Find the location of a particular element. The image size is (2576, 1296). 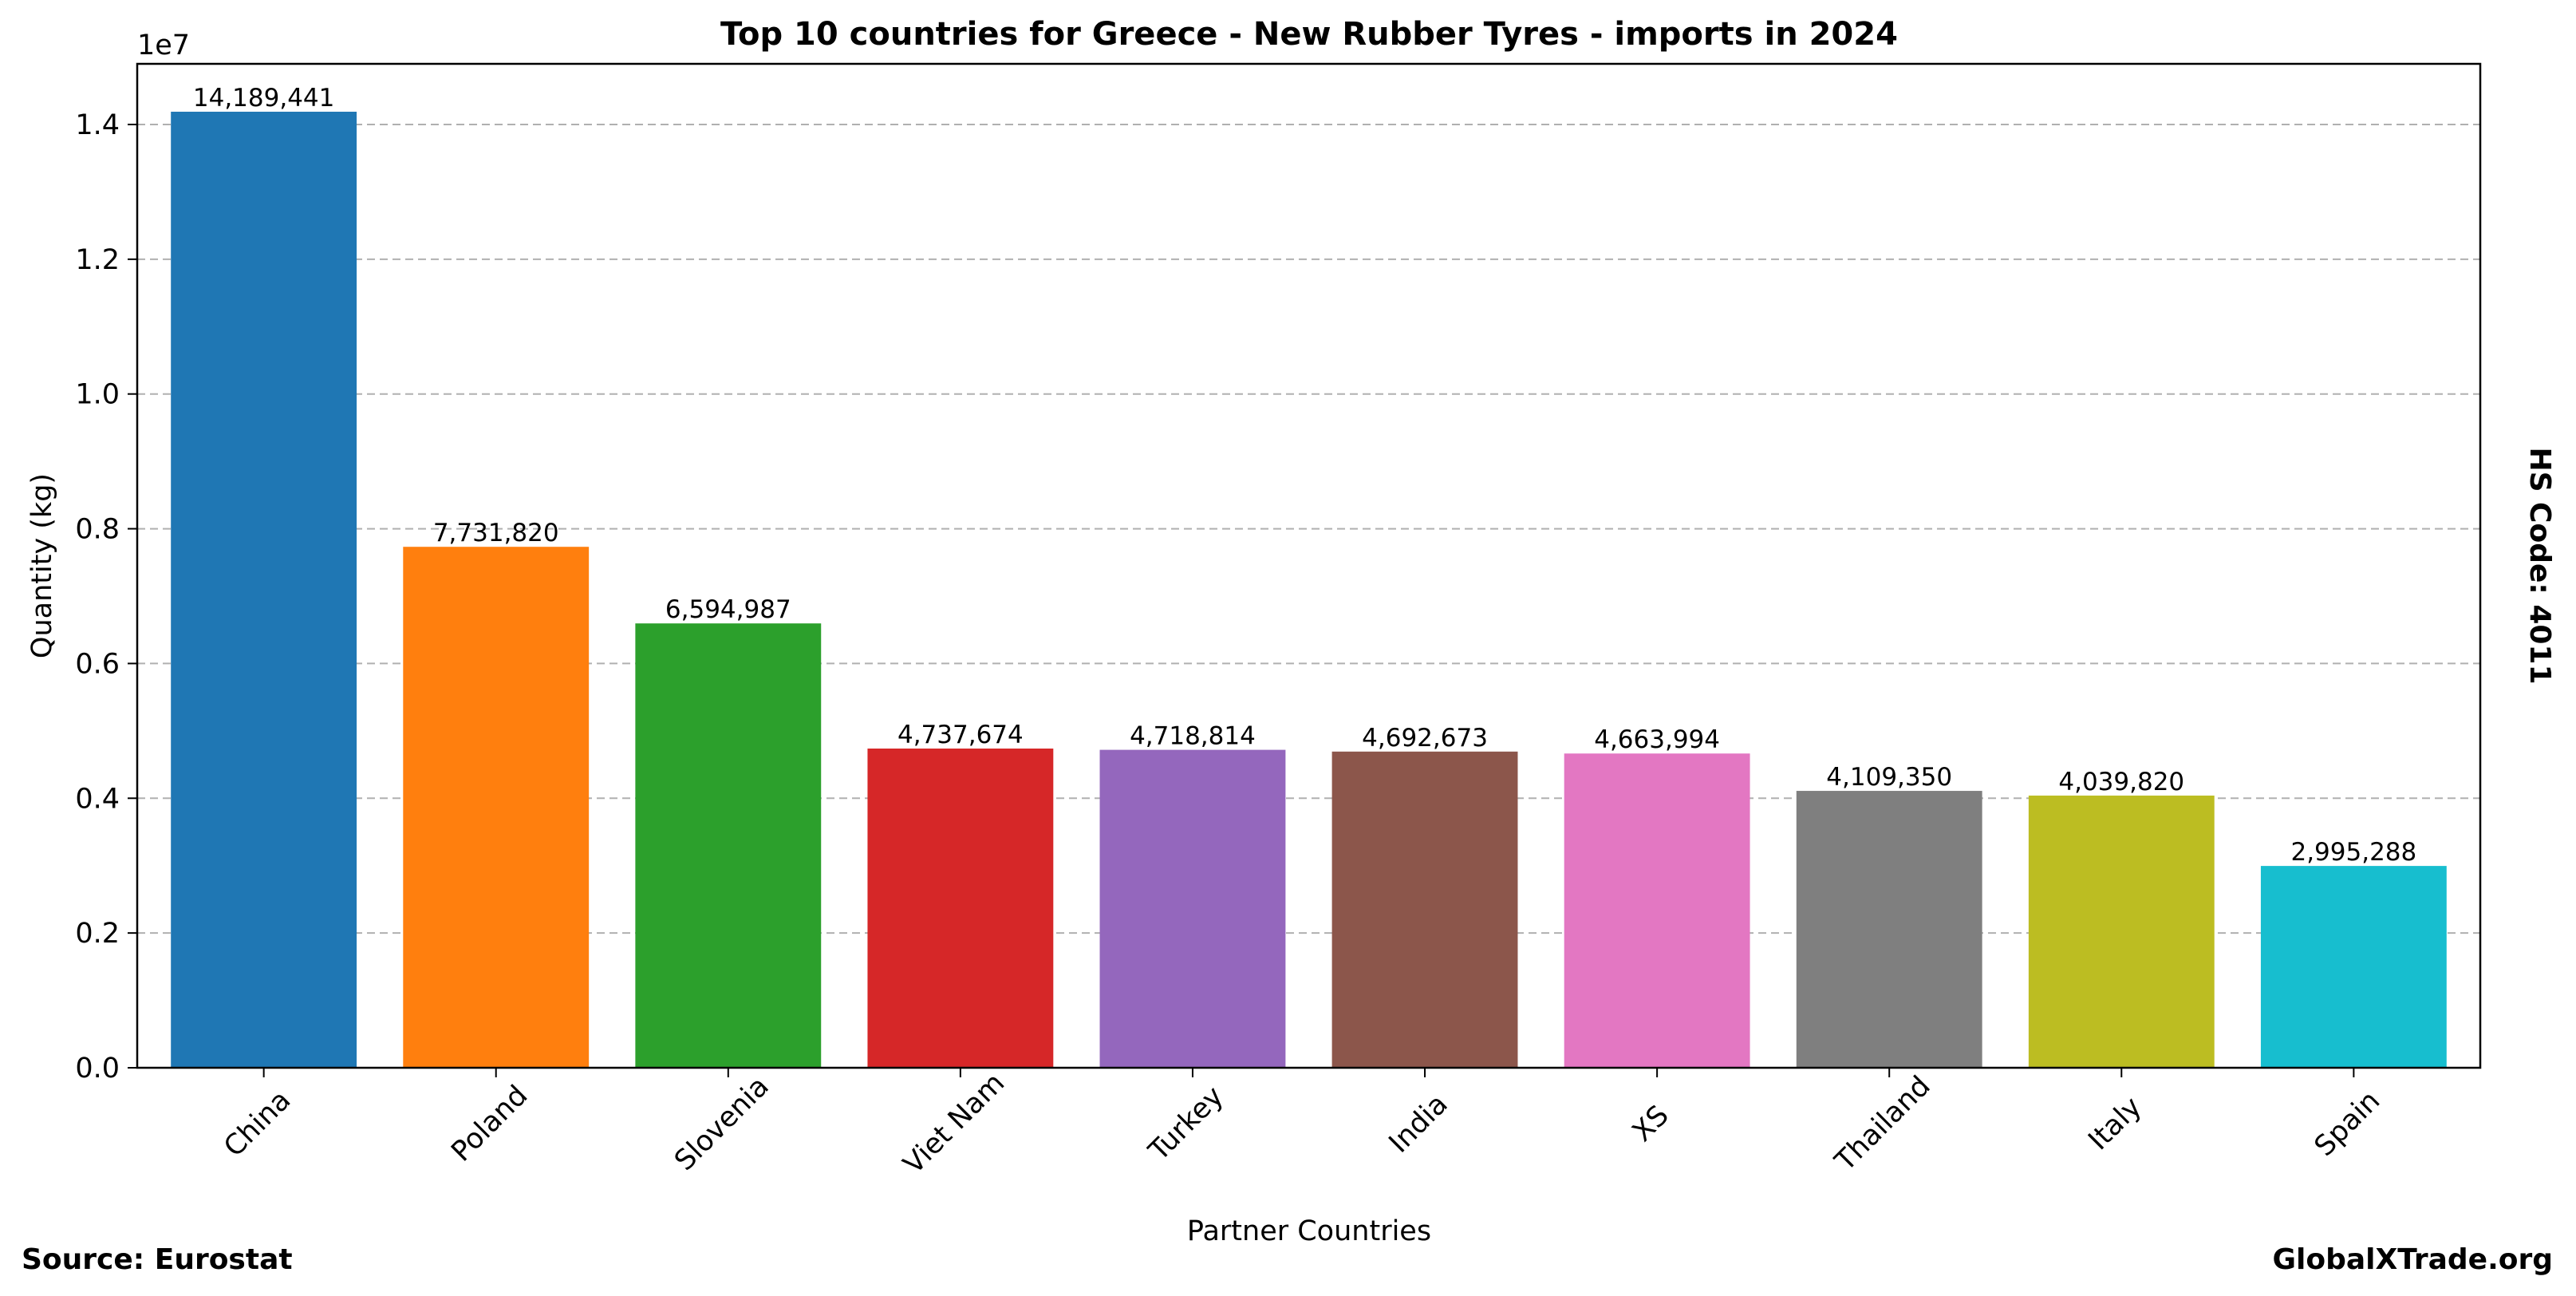

y-tick-label: 0.0 is located at coordinates (98, 1069).